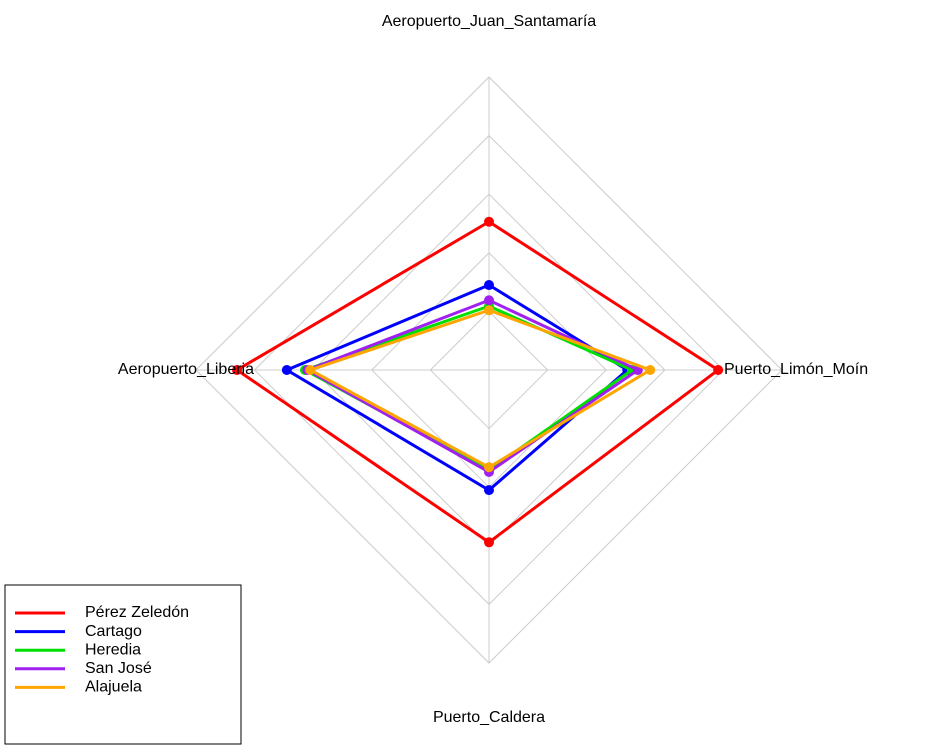  What do you see at coordinates (137, 612) in the screenshot?
I see `legend-label: Pérez Zeledón` at bounding box center [137, 612].